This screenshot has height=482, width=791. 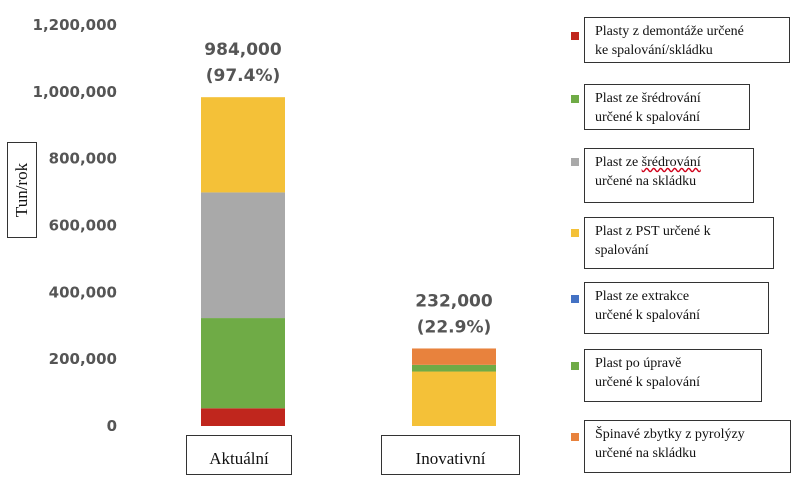 I want to click on legend-line1: Plast z PST určené k, so click(x=653, y=231).